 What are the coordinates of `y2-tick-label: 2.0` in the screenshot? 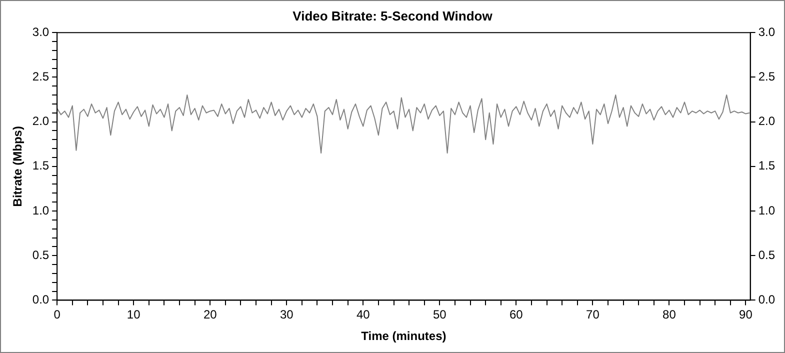 It's located at (767, 121).